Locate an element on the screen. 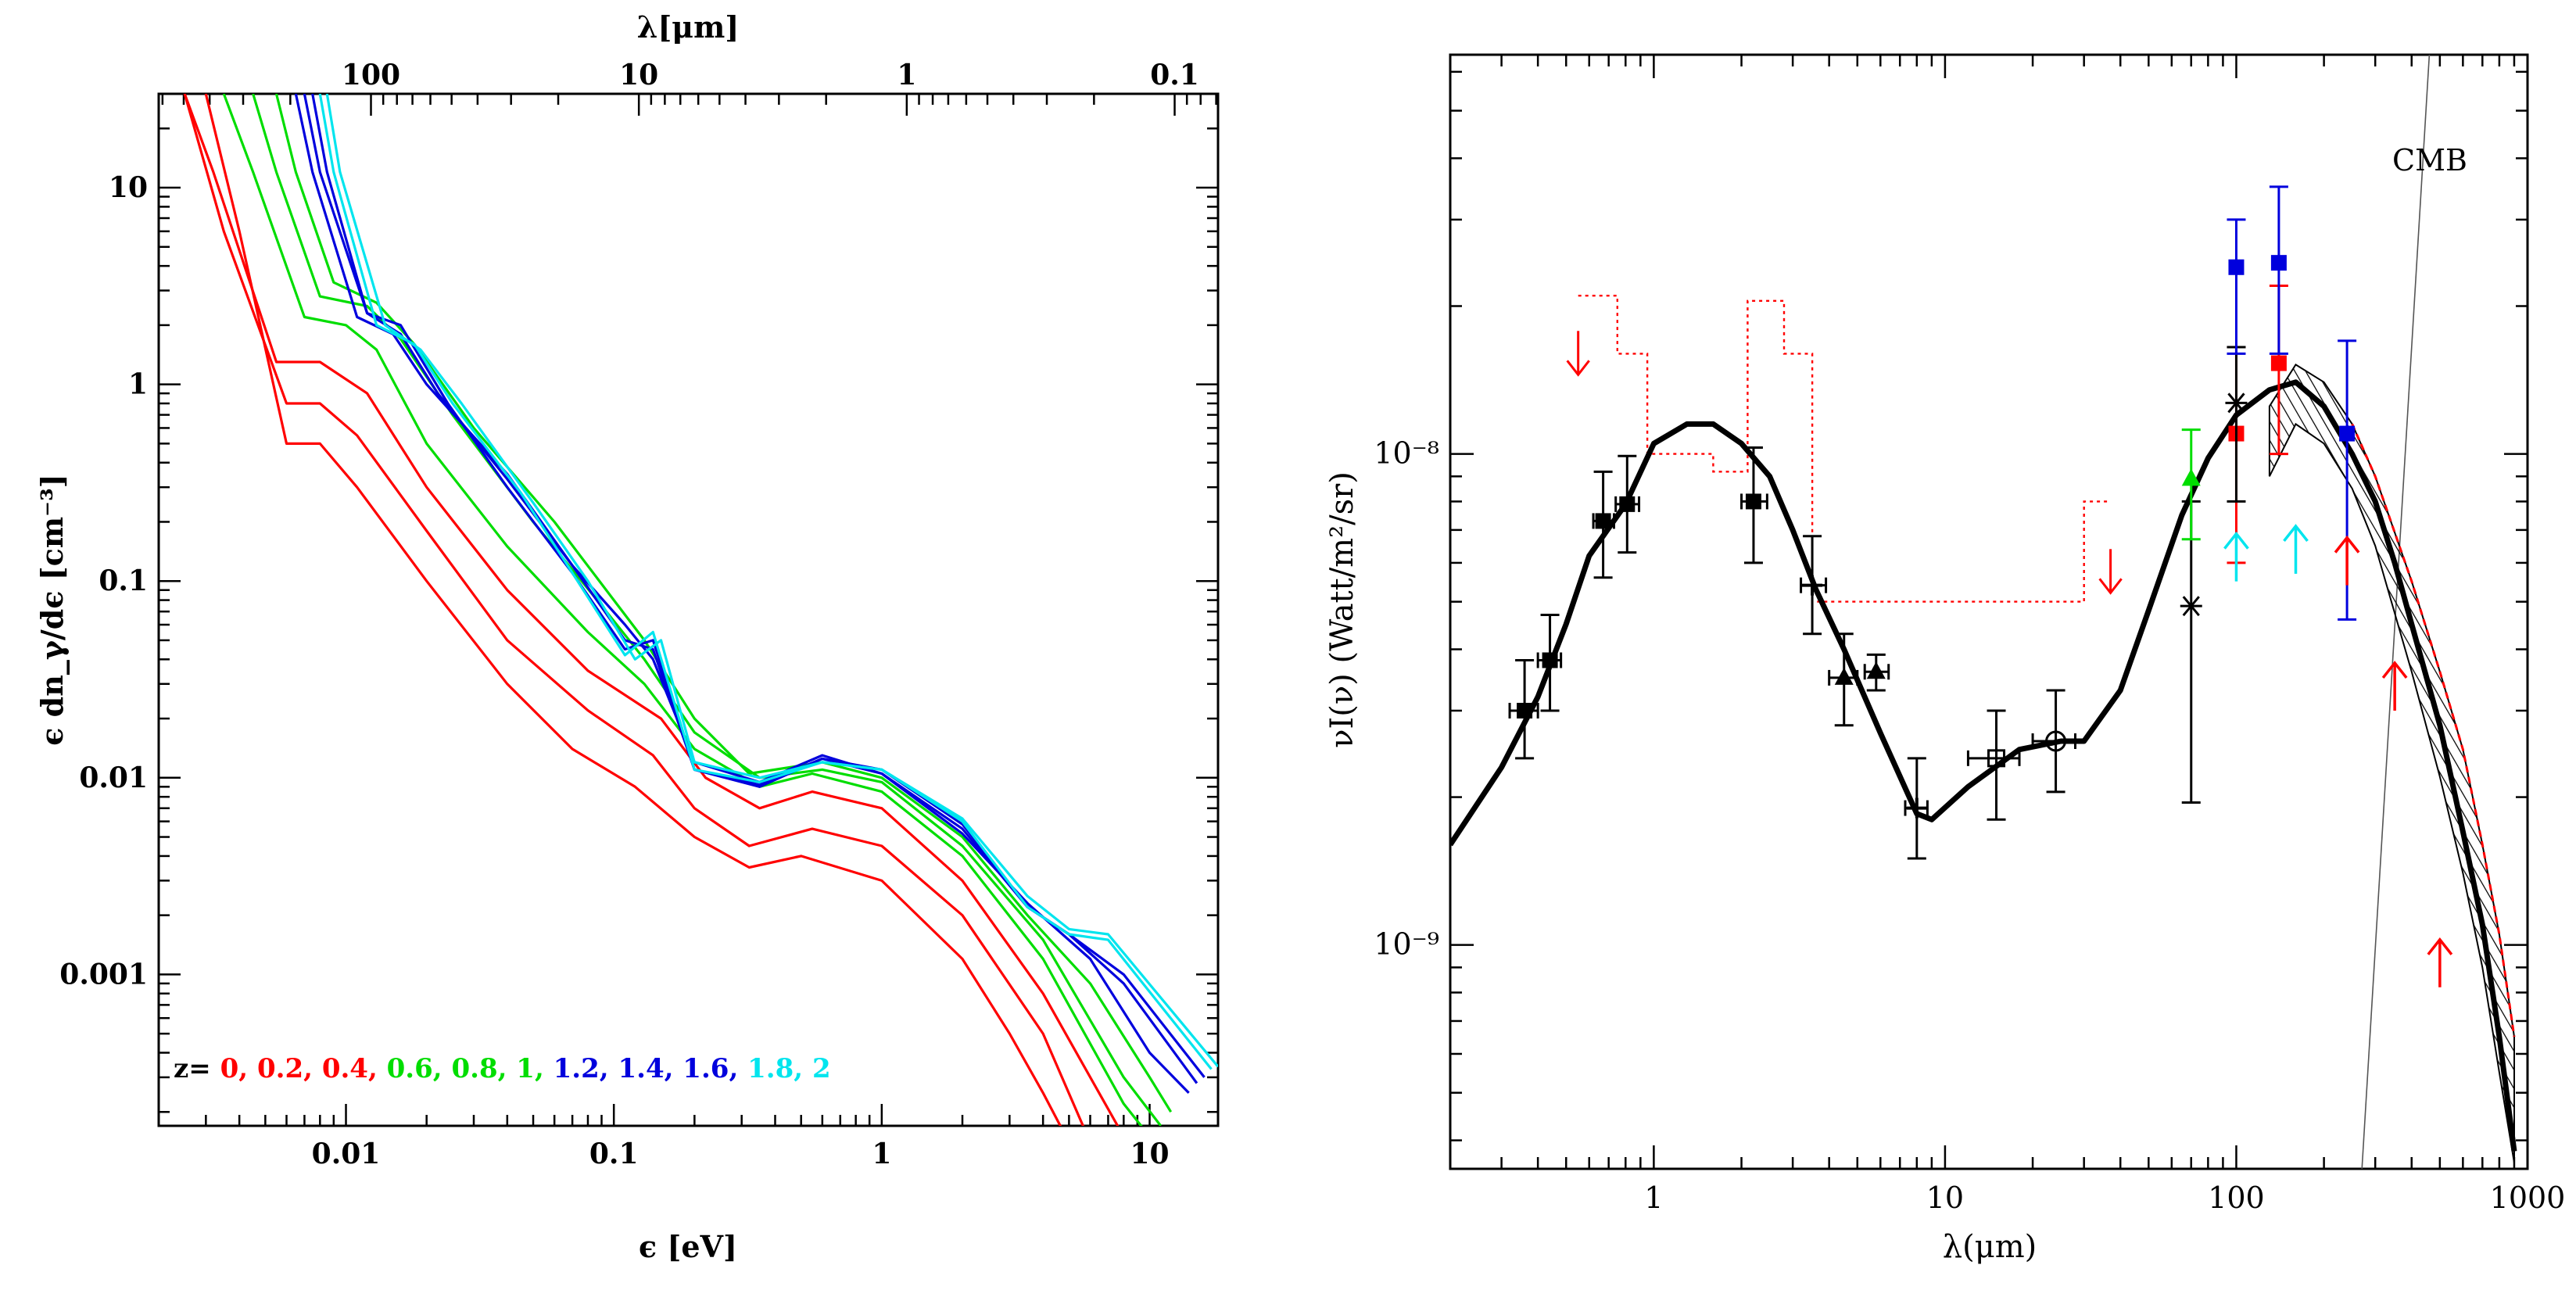  legend-entry-z-1.8: 1.8, is located at coordinates (779, 1068).